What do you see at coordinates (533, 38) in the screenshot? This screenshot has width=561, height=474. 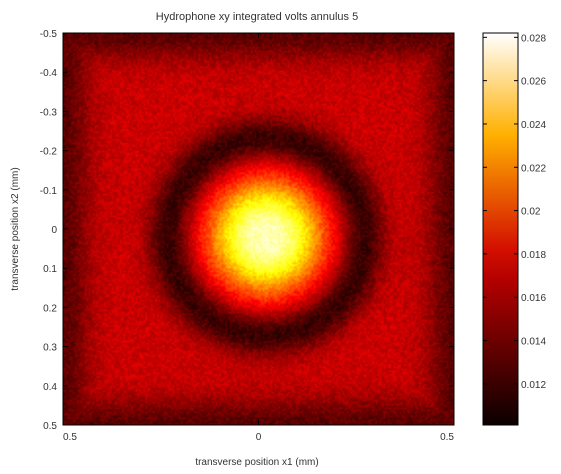 I see `colorbar-tick-label: 0.028` at bounding box center [533, 38].